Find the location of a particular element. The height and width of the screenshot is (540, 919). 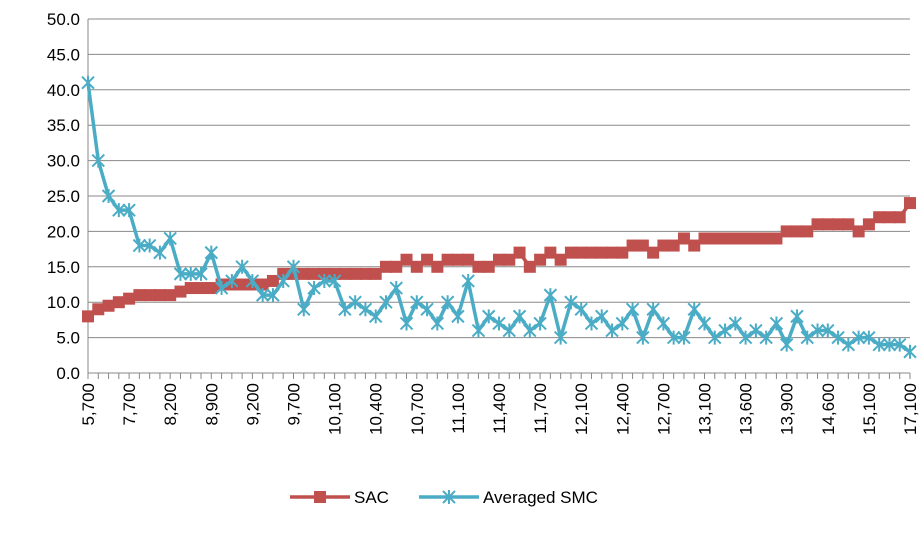

x-tick-label: 8,200 is located at coordinates (170, 404).